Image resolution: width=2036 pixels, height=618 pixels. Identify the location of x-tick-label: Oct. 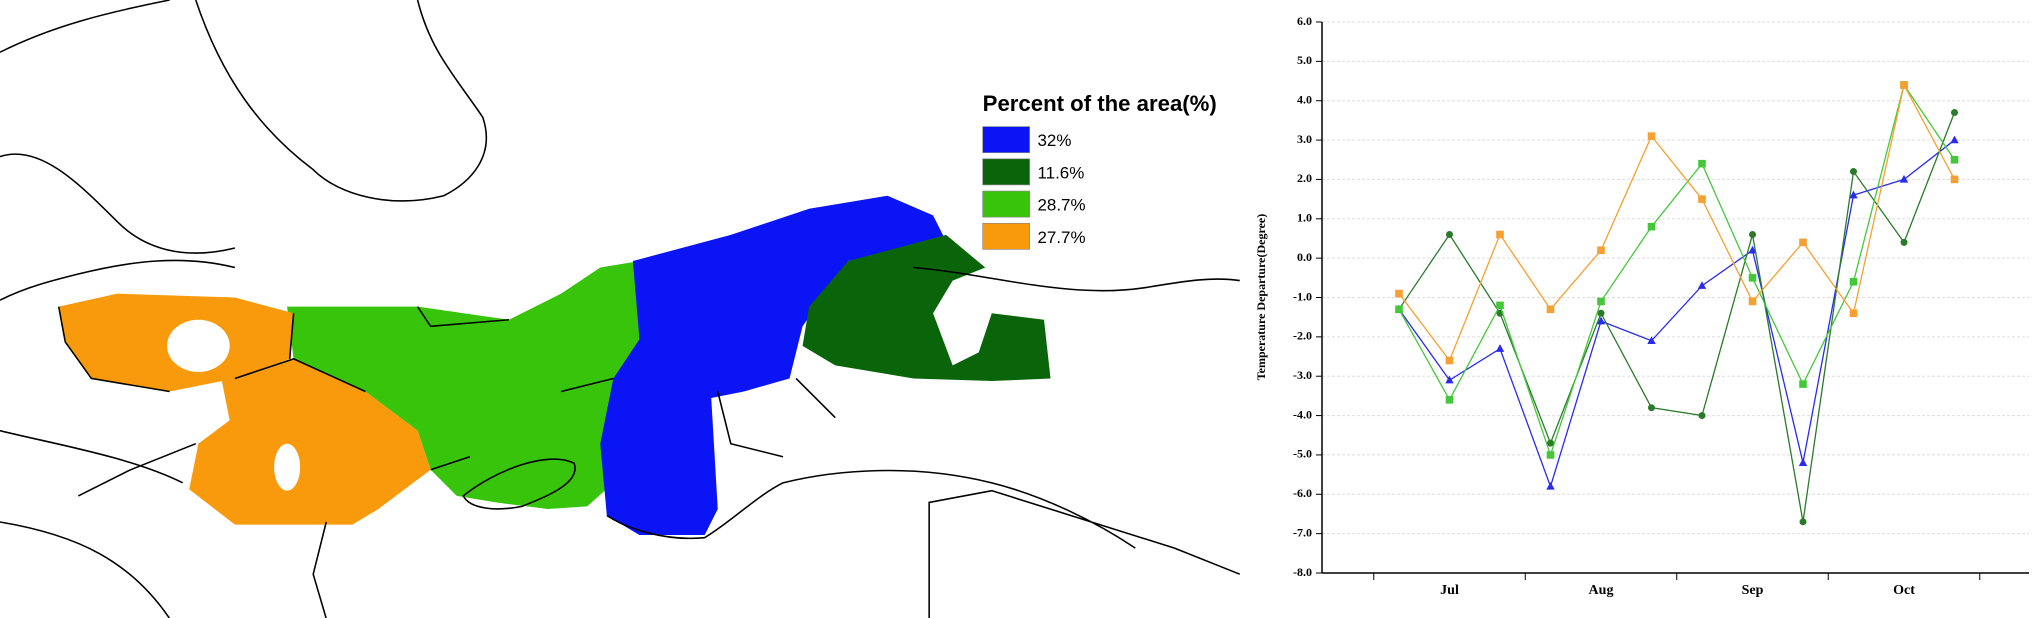
(1904, 590).